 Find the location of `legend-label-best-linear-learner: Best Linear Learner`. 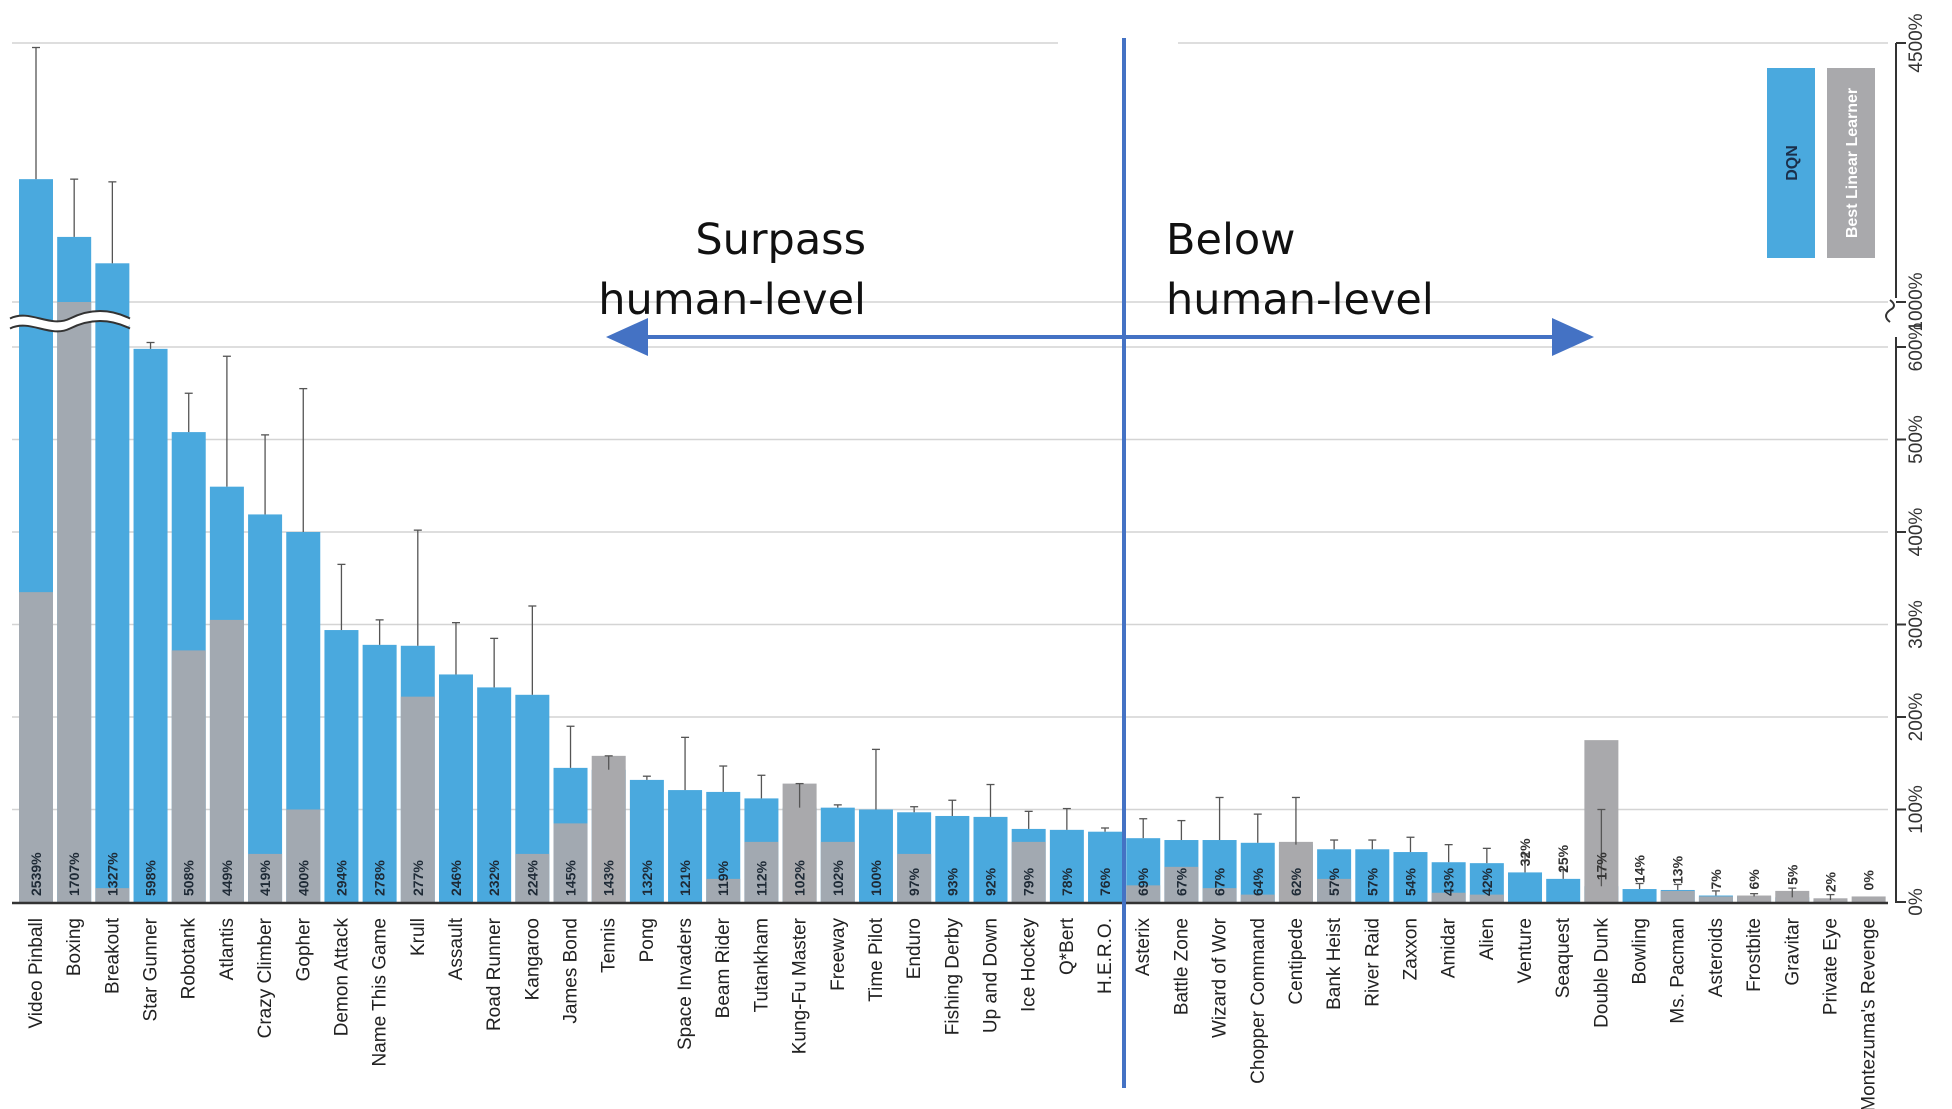

legend-label-best-linear-learner: Best Linear Learner is located at coordinates (1852, 163).